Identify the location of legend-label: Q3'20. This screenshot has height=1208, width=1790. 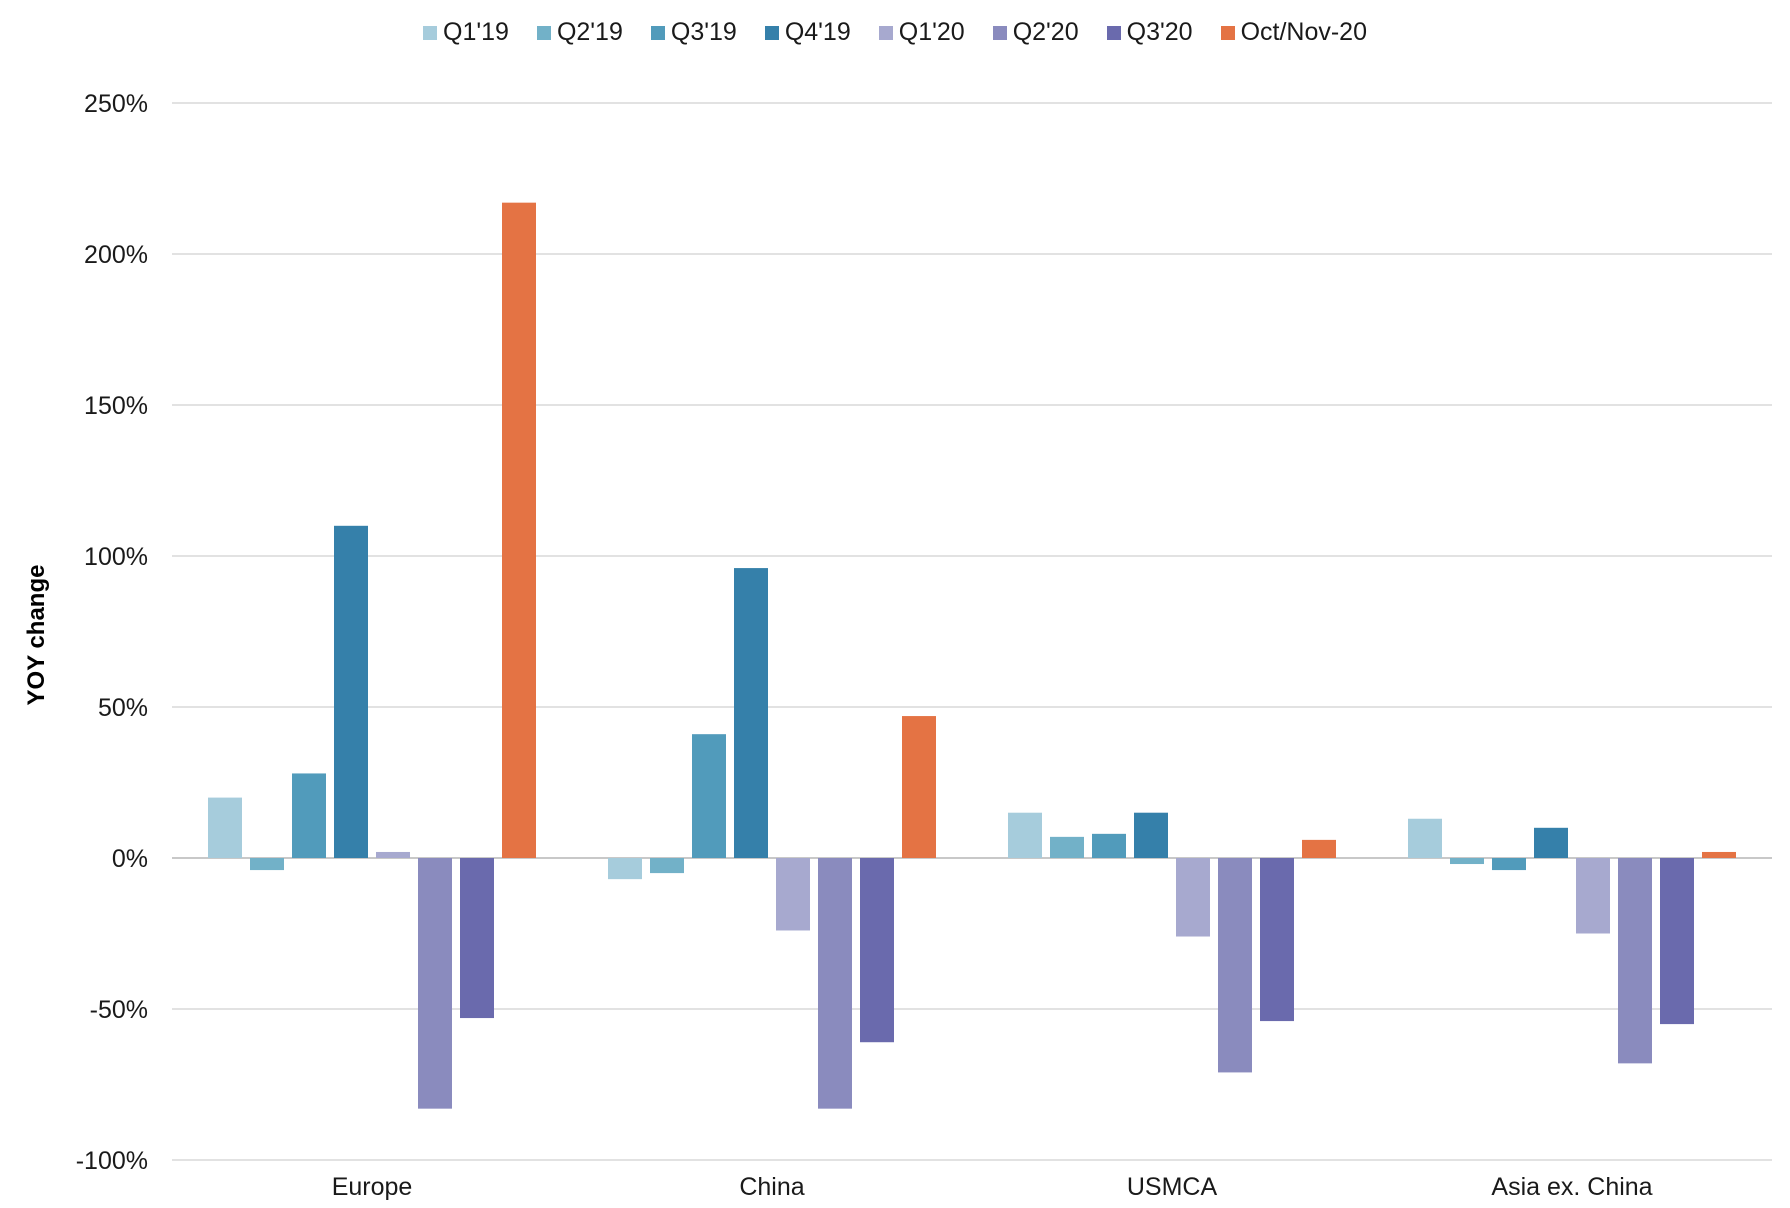
(1159, 32).